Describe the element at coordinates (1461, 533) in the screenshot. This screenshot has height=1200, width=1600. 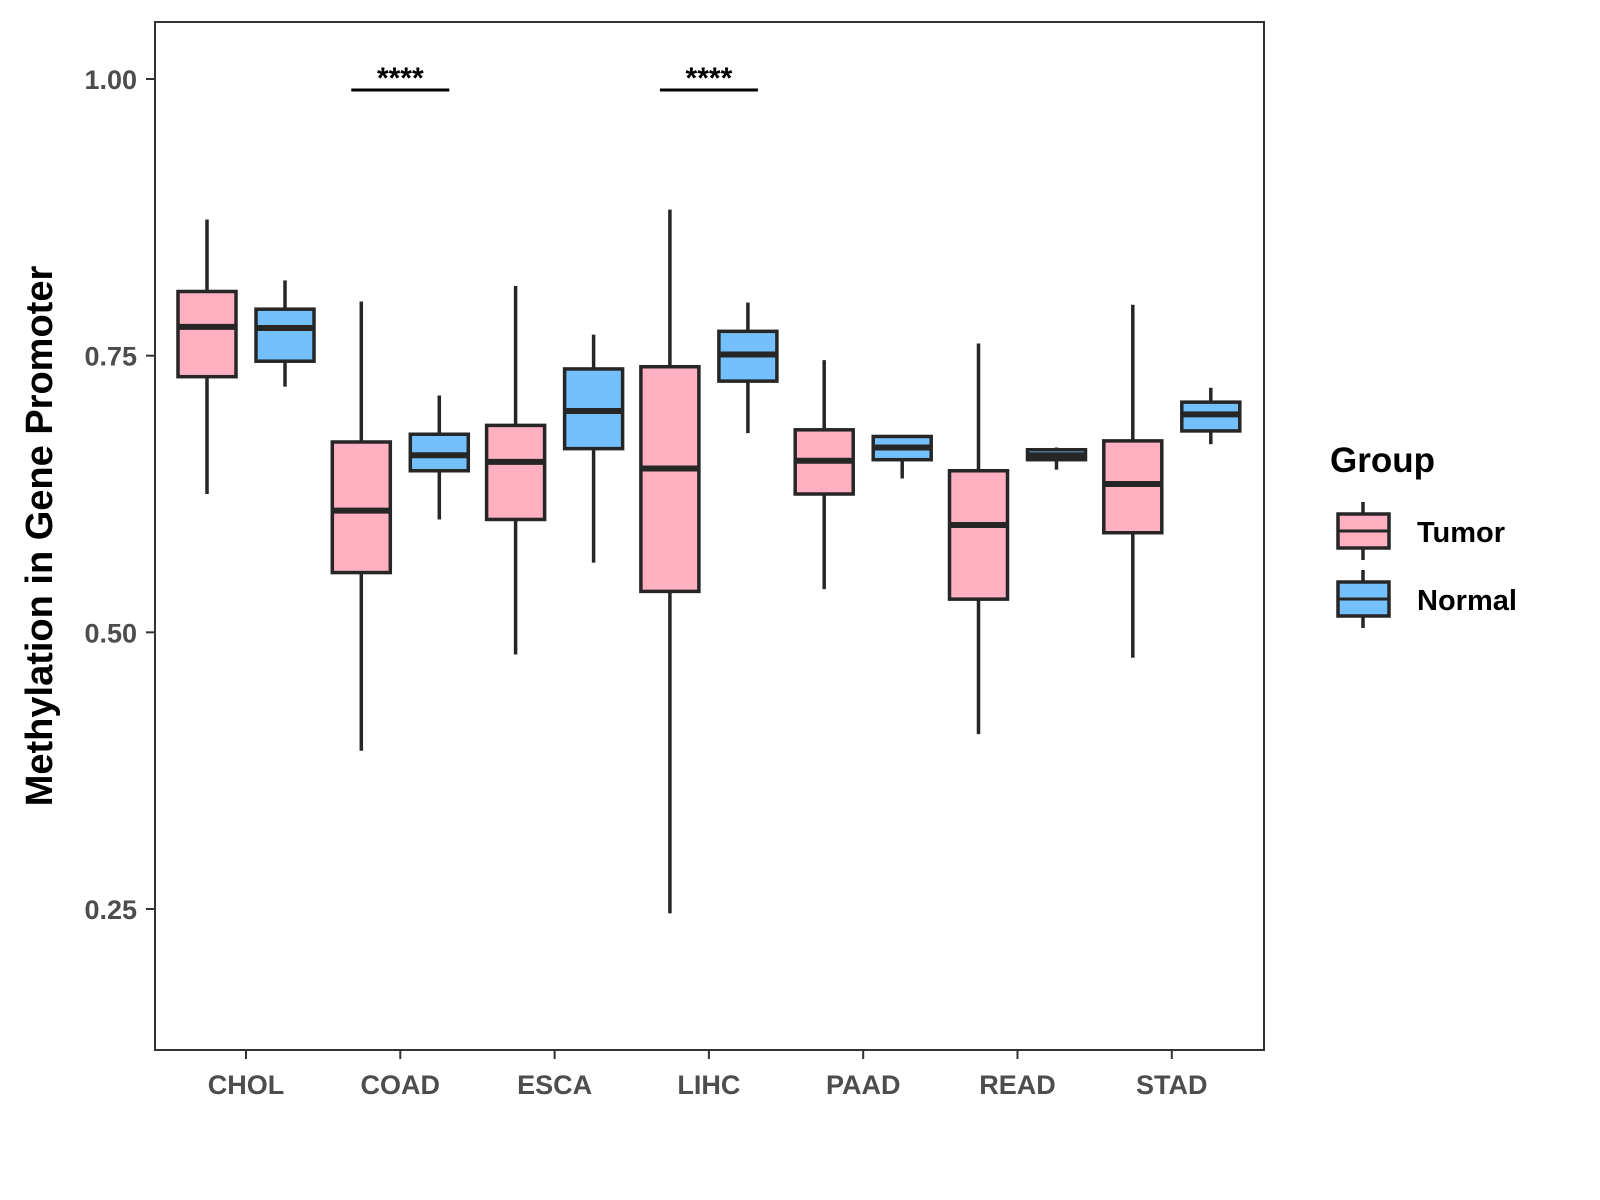
I see `legend-label: Tumor` at that location.